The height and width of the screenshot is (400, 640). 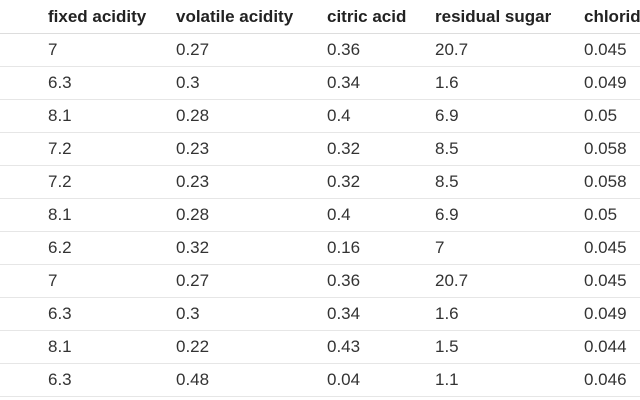 What do you see at coordinates (20, 17) in the screenshot?
I see `index-header` at bounding box center [20, 17].